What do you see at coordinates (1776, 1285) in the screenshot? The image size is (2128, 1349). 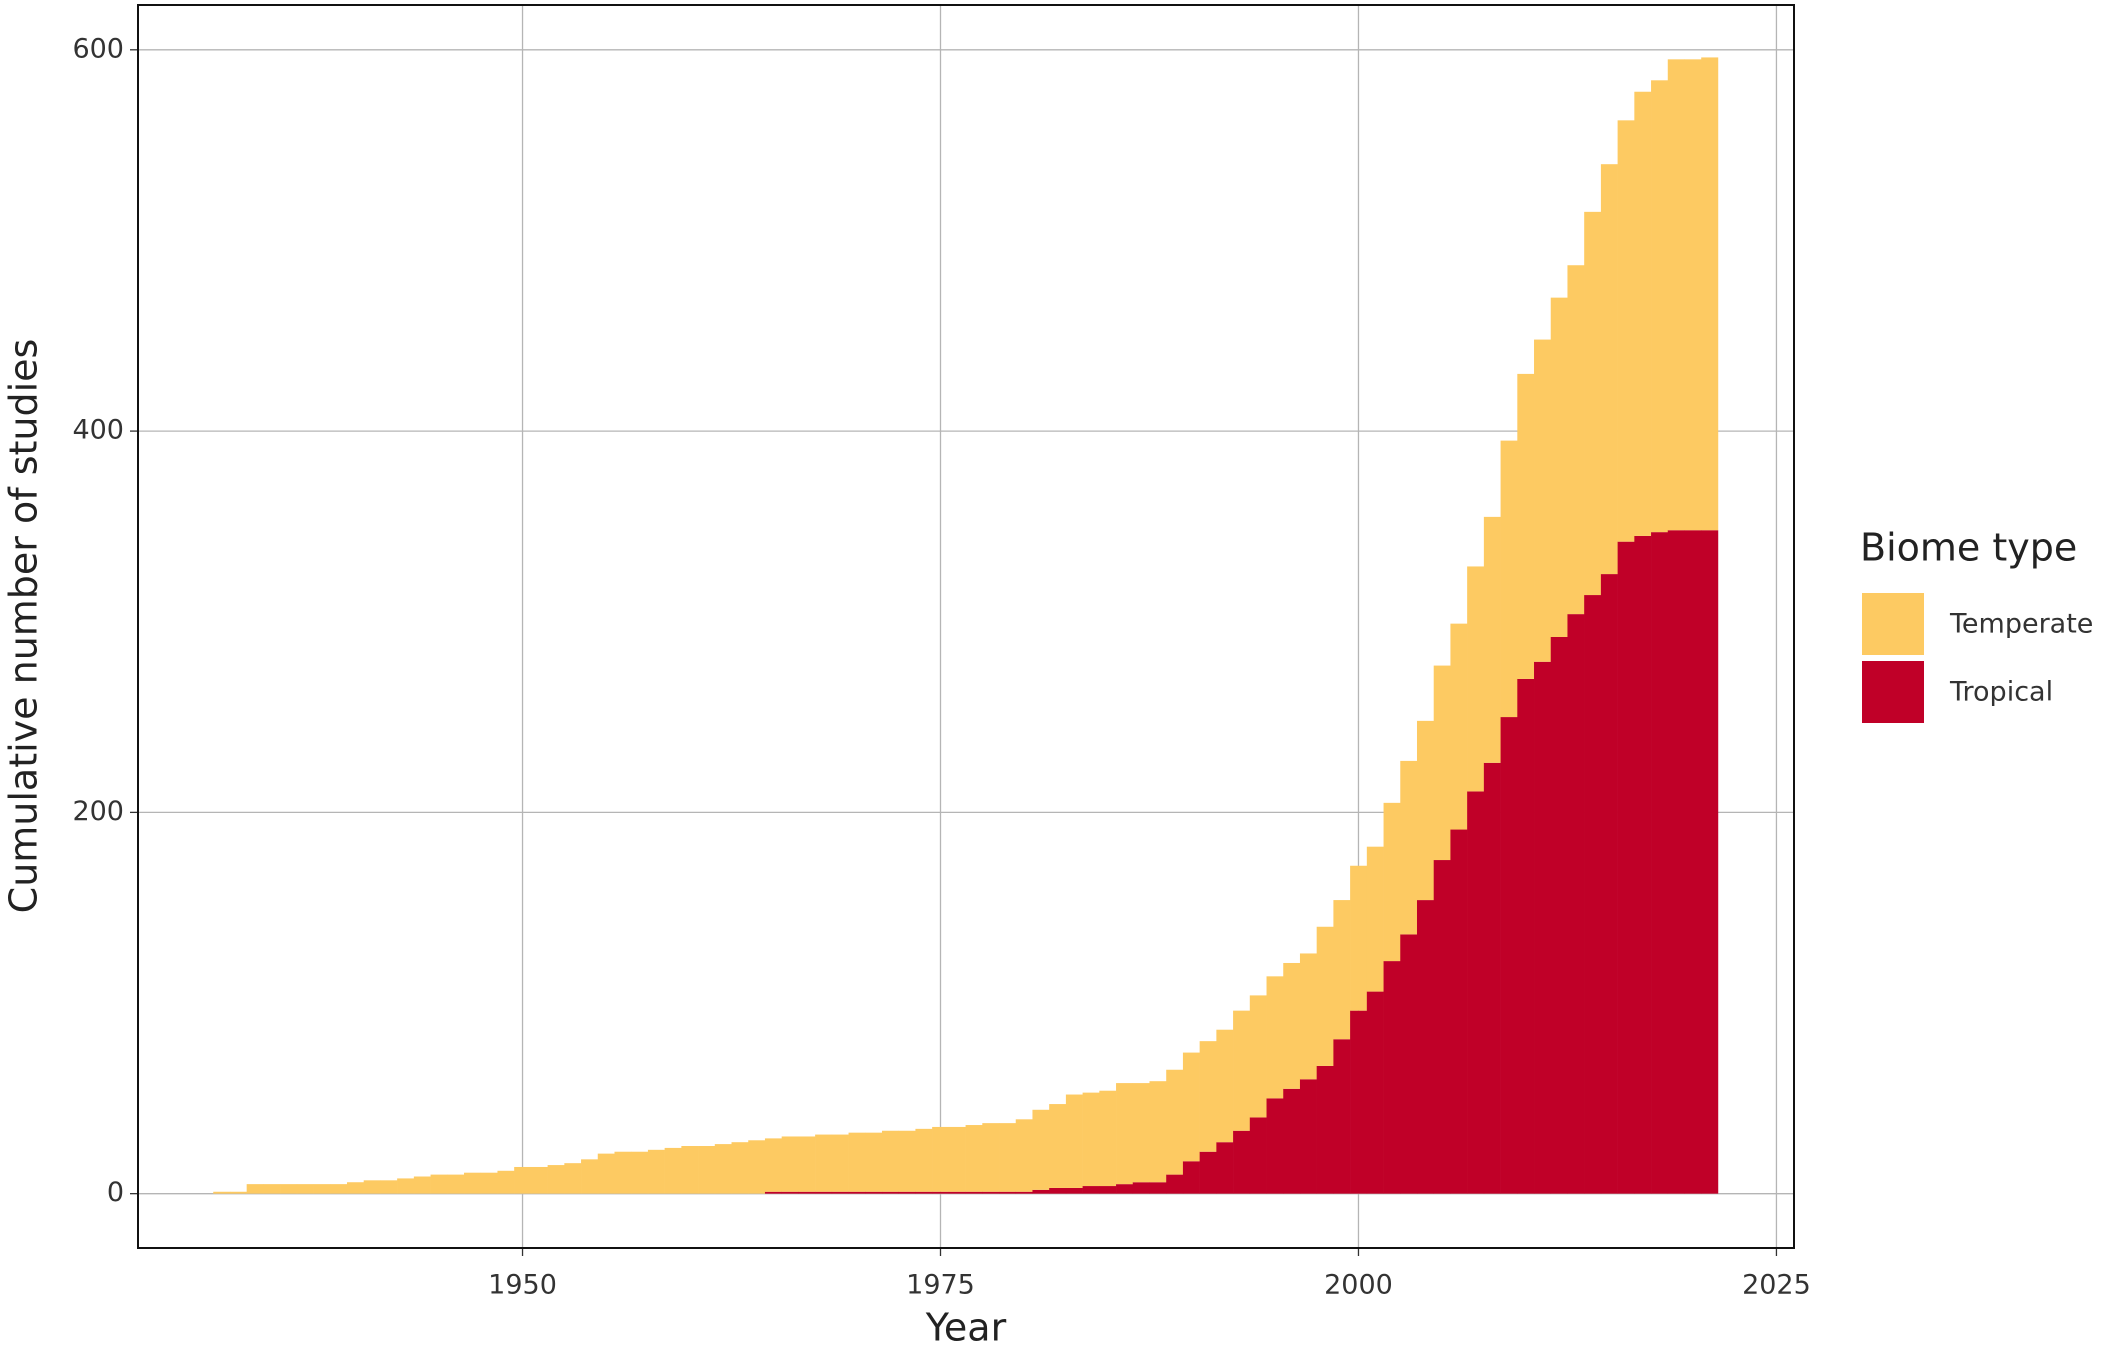 I see `x-tick-label: 2025` at bounding box center [1776, 1285].